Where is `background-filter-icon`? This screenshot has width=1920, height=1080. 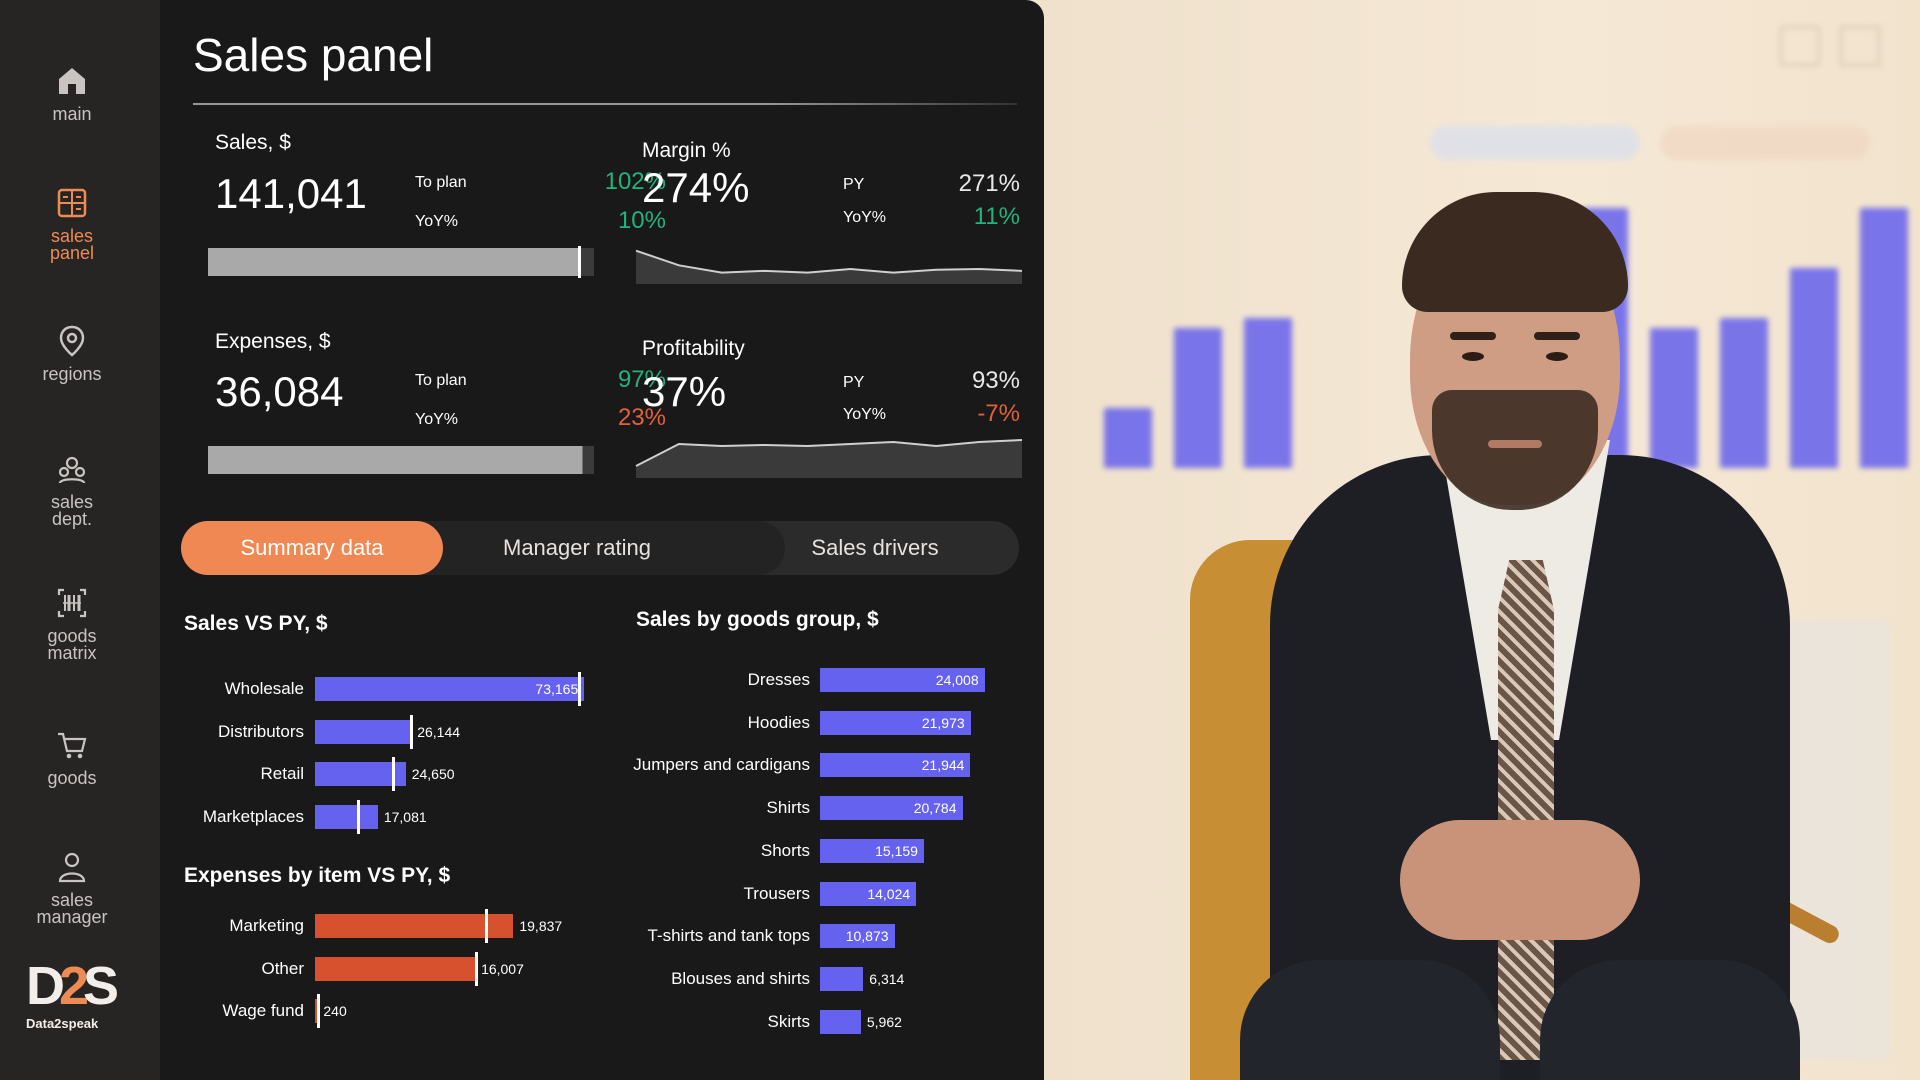
background-filter-icon is located at coordinates (1860, 46).